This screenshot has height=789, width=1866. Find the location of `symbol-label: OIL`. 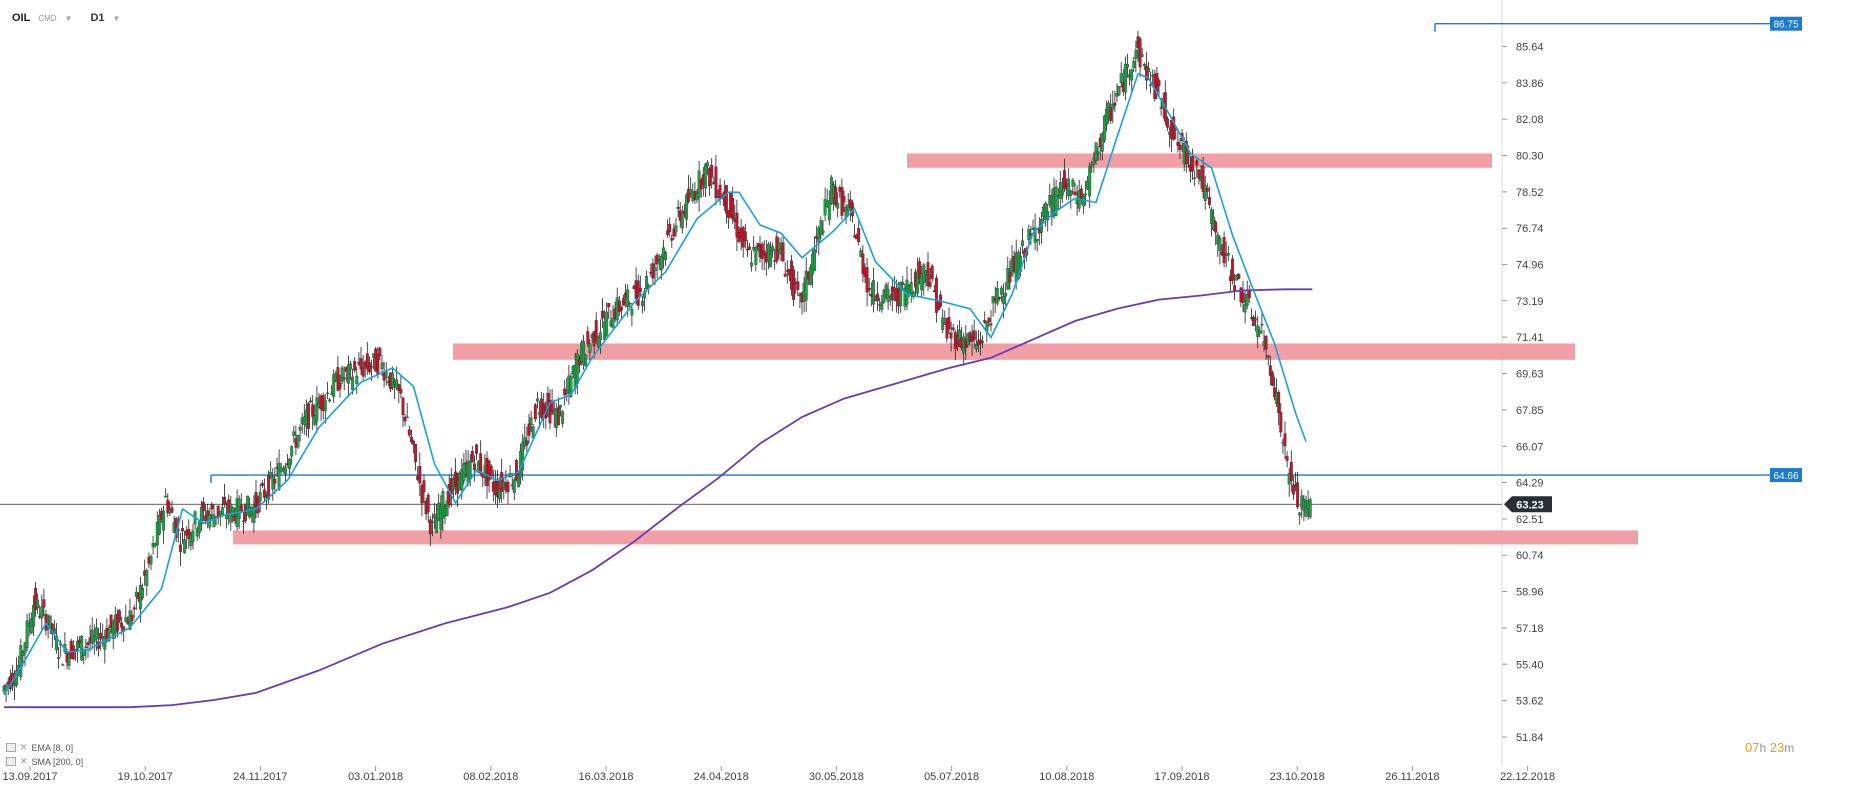

symbol-label: OIL is located at coordinates (21, 18).